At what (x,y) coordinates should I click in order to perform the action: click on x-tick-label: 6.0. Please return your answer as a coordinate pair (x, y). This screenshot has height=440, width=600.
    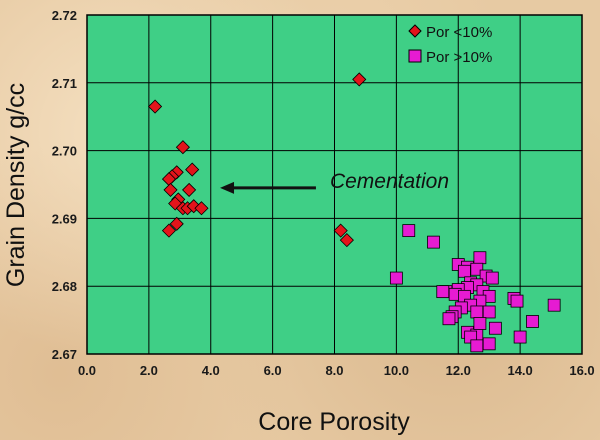
    Looking at the image, I should click on (273, 370).